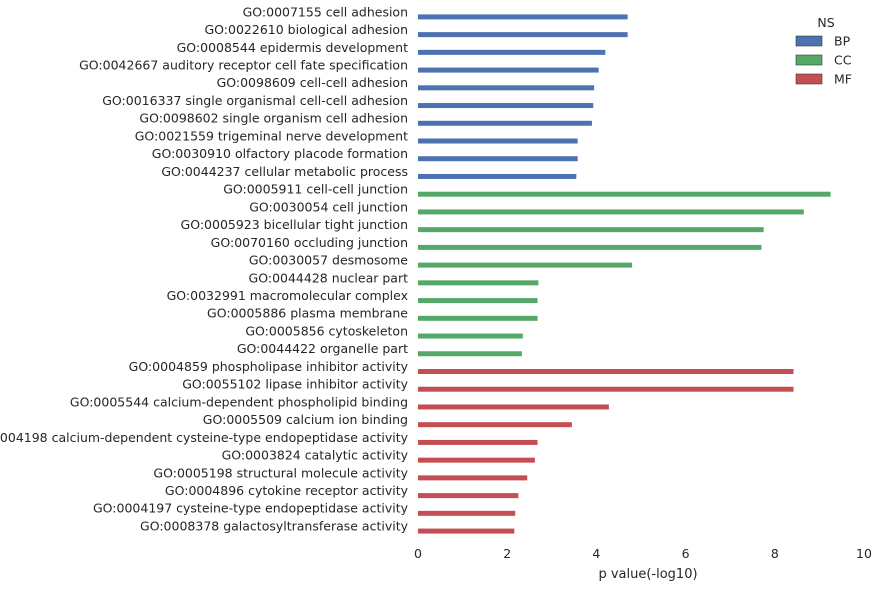 This screenshot has height=591, width=878. What do you see at coordinates (315, 189) in the screenshot?
I see `category-label: GO:0005911 cell-cell junction` at bounding box center [315, 189].